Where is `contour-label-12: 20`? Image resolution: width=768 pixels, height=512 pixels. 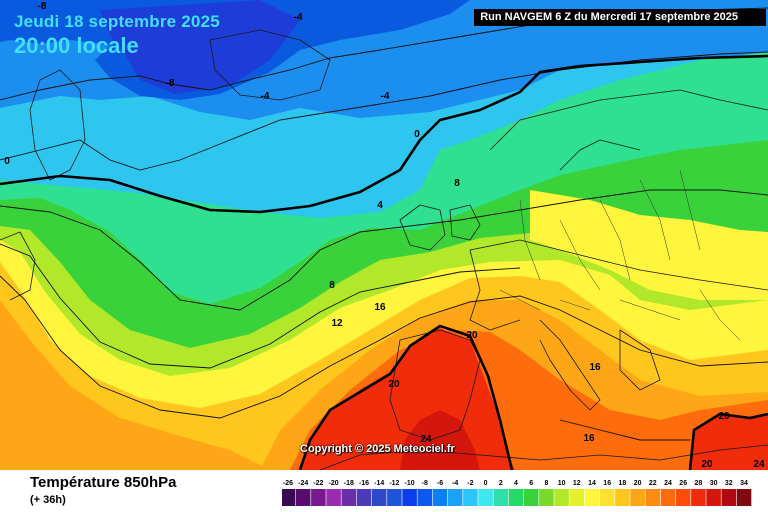
contour-label-12: 20 is located at coordinates (472, 335).